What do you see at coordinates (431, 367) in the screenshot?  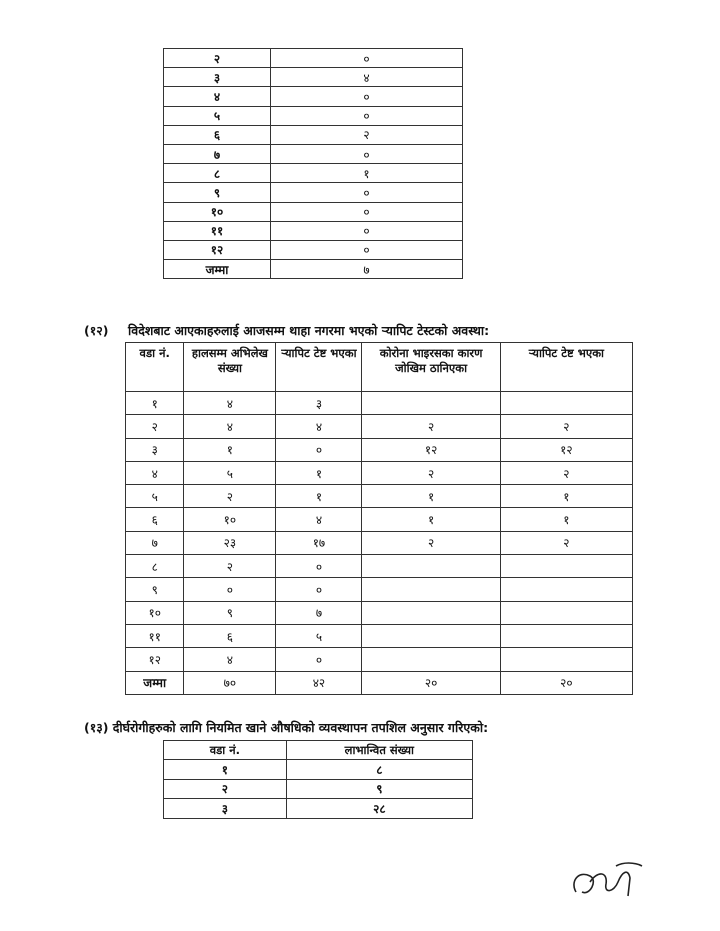 I see `column-header: कोरोना भाइरसका कारण जोखिम ठानिएका` at bounding box center [431, 367].